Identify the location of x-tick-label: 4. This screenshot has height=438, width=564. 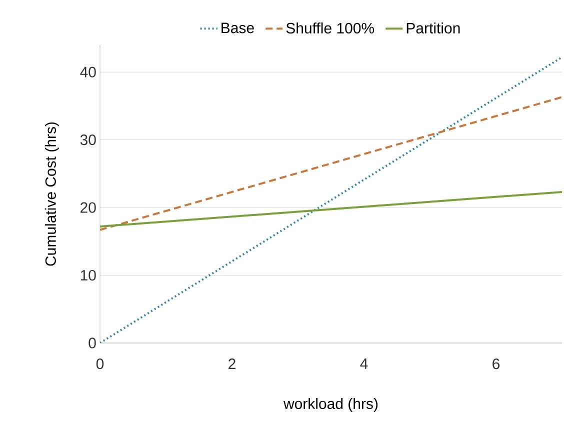
(364, 363).